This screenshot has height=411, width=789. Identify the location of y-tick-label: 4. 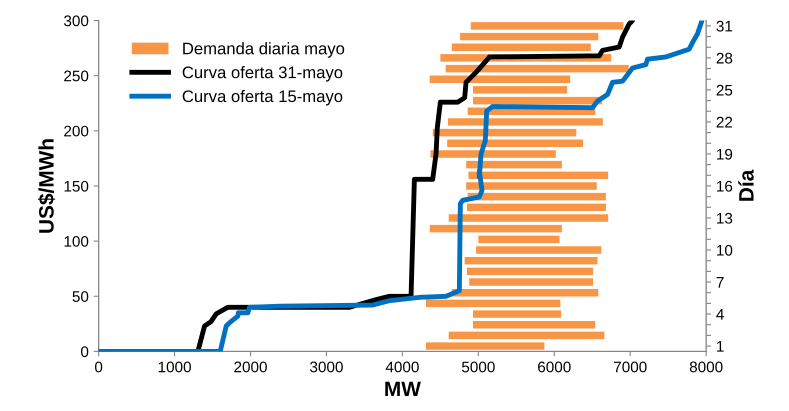
(720, 314).